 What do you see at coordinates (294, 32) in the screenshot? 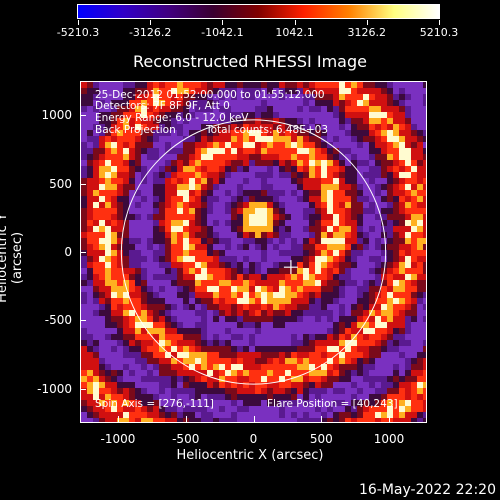
I see `colorbar-tick-label: 1042.1` at bounding box center [294, 32].